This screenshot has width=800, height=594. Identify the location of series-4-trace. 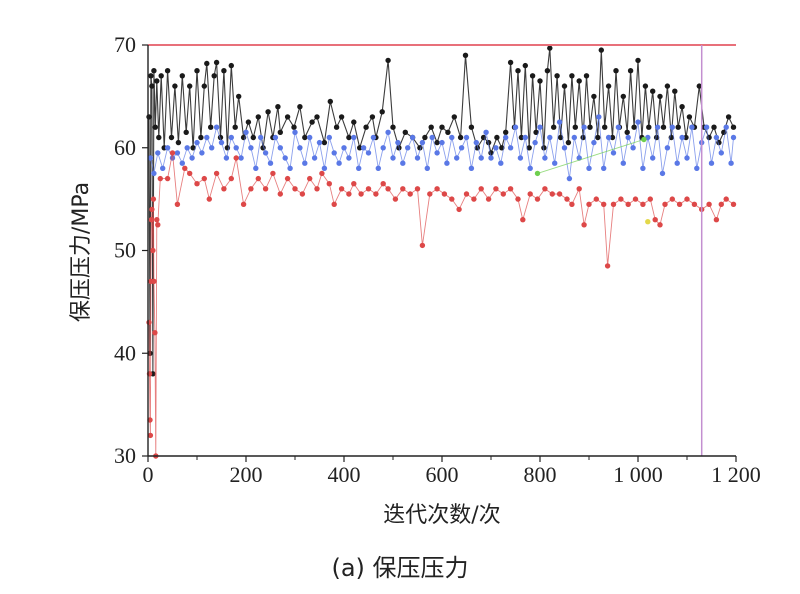
(591, 156).